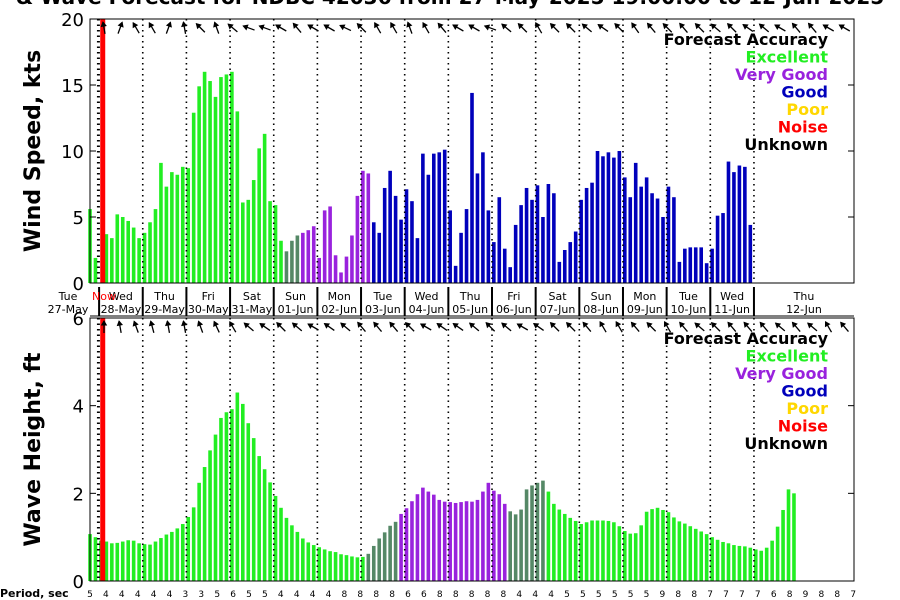  I want to click on date-label: 06-Jun, so click(514, 309).